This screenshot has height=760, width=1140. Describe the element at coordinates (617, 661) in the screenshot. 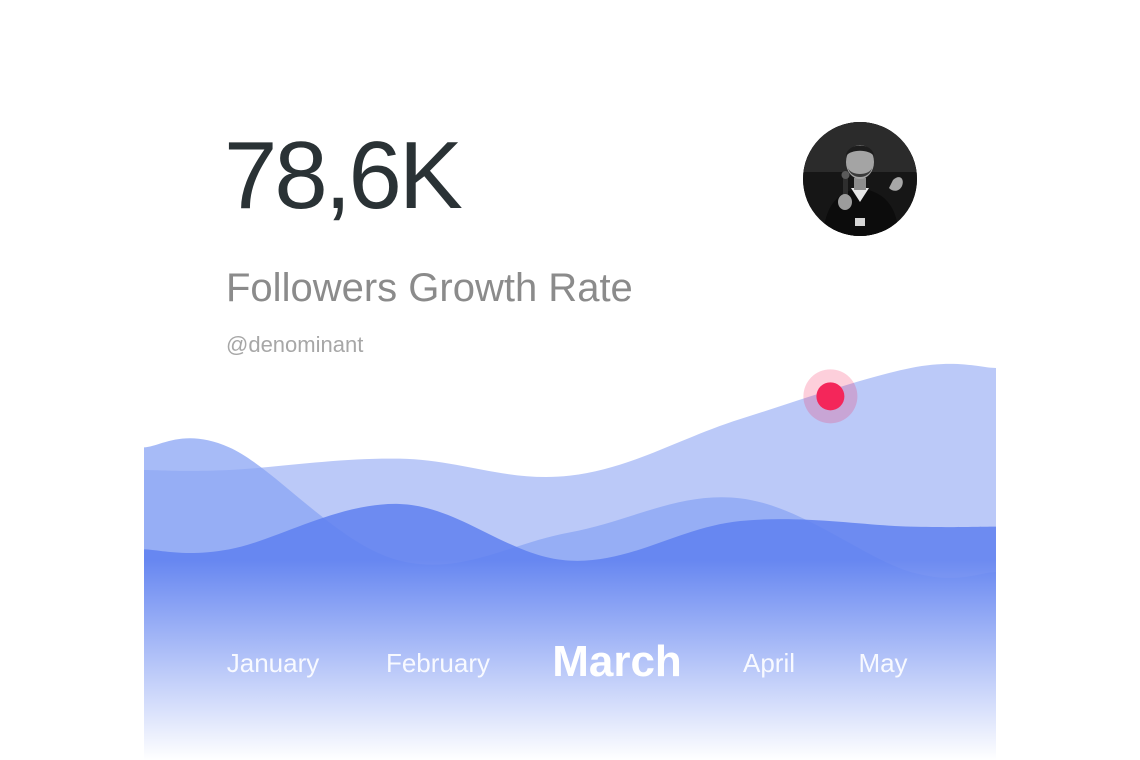

I see `month-label-march: March` at that location.